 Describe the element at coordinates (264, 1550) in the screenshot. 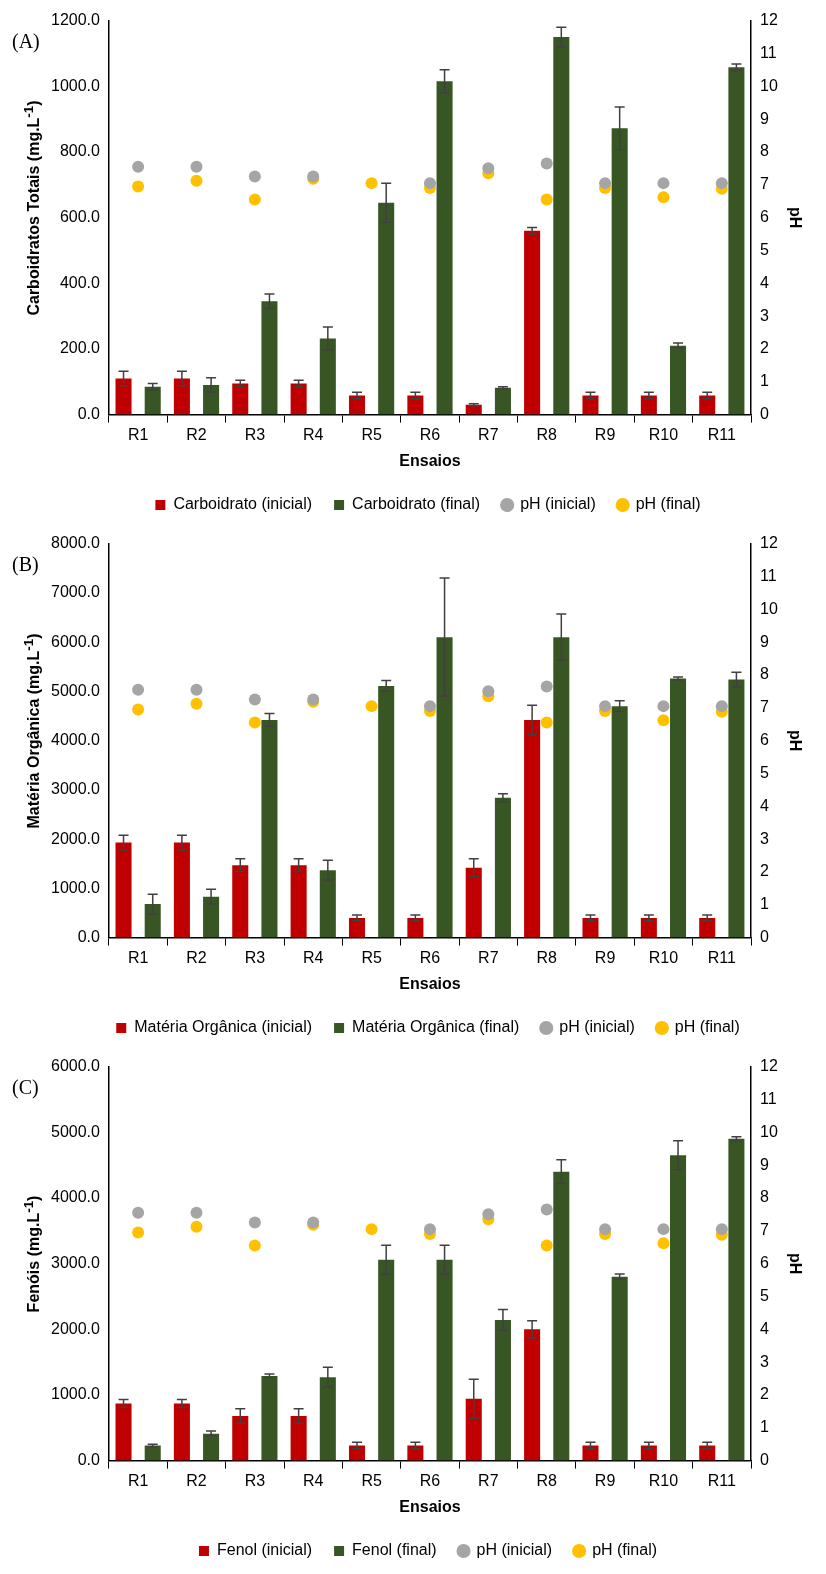

I see `legend-label: Fenol (inicial)` at that location.